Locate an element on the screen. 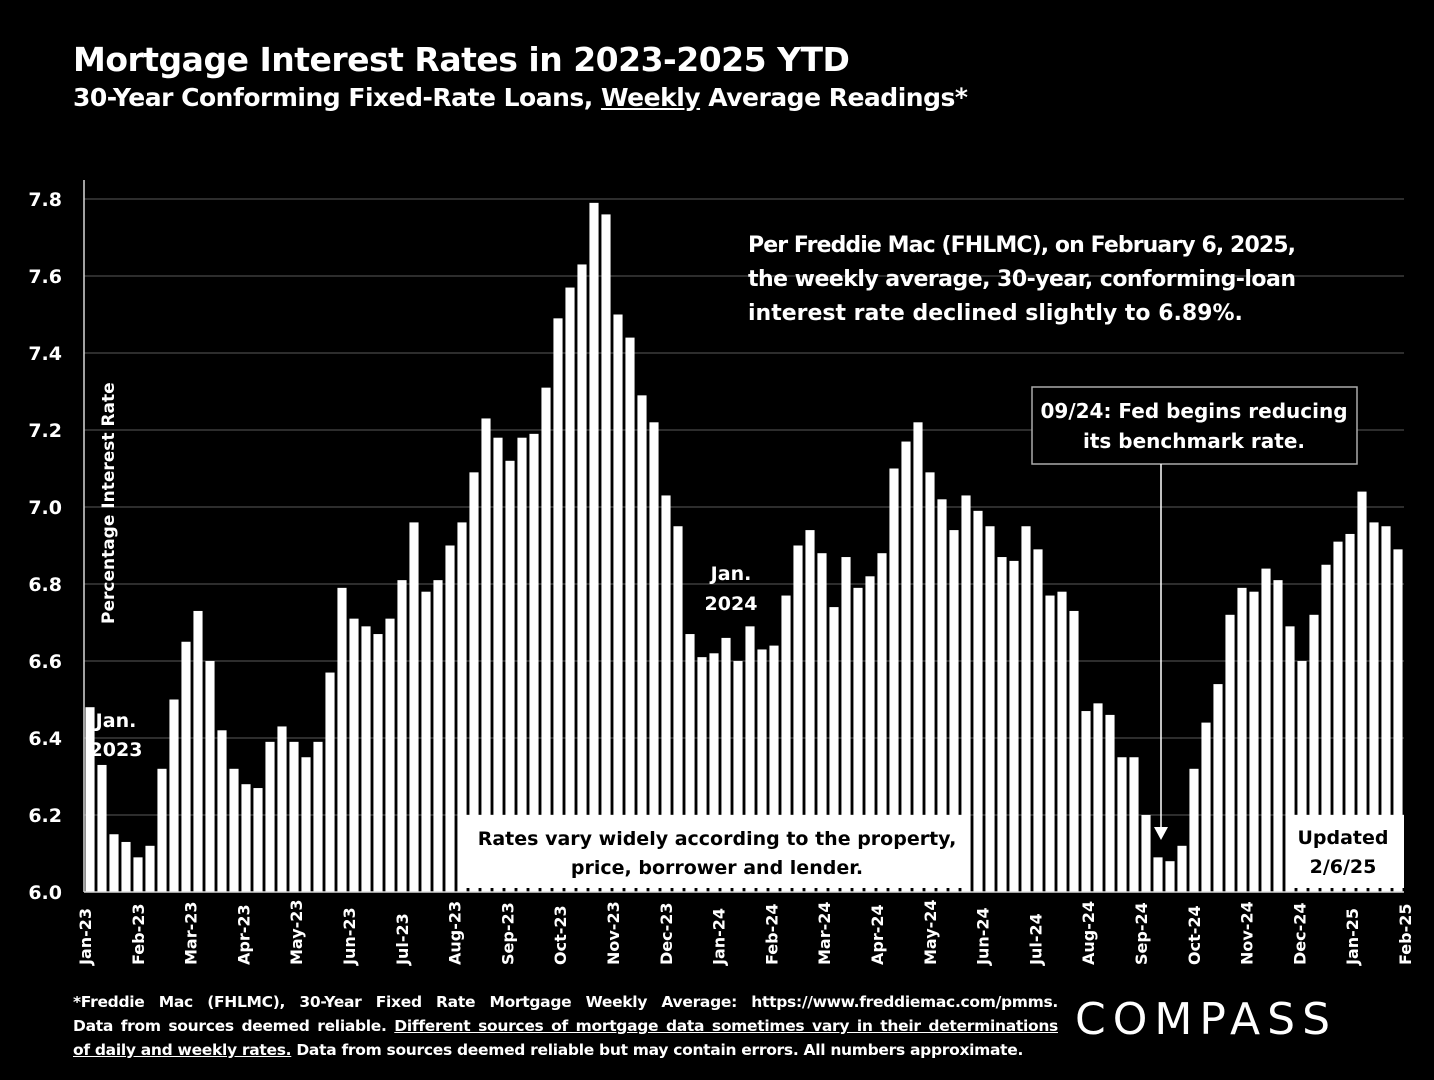 Image resolution: width=1434 pixels, height=1080 pixels. y-tick-label: 7.2 is located at coordinates (45, 431).